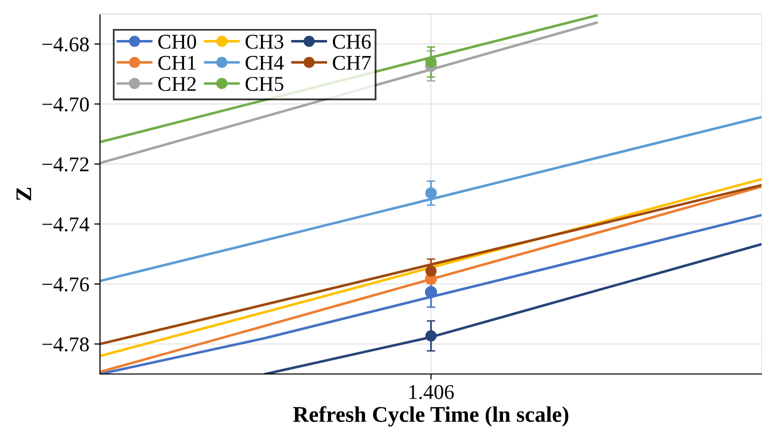 The width and height of the screenshot is (762, 430). I want to click on y-tick-label: −4.70, so click(65, 104).